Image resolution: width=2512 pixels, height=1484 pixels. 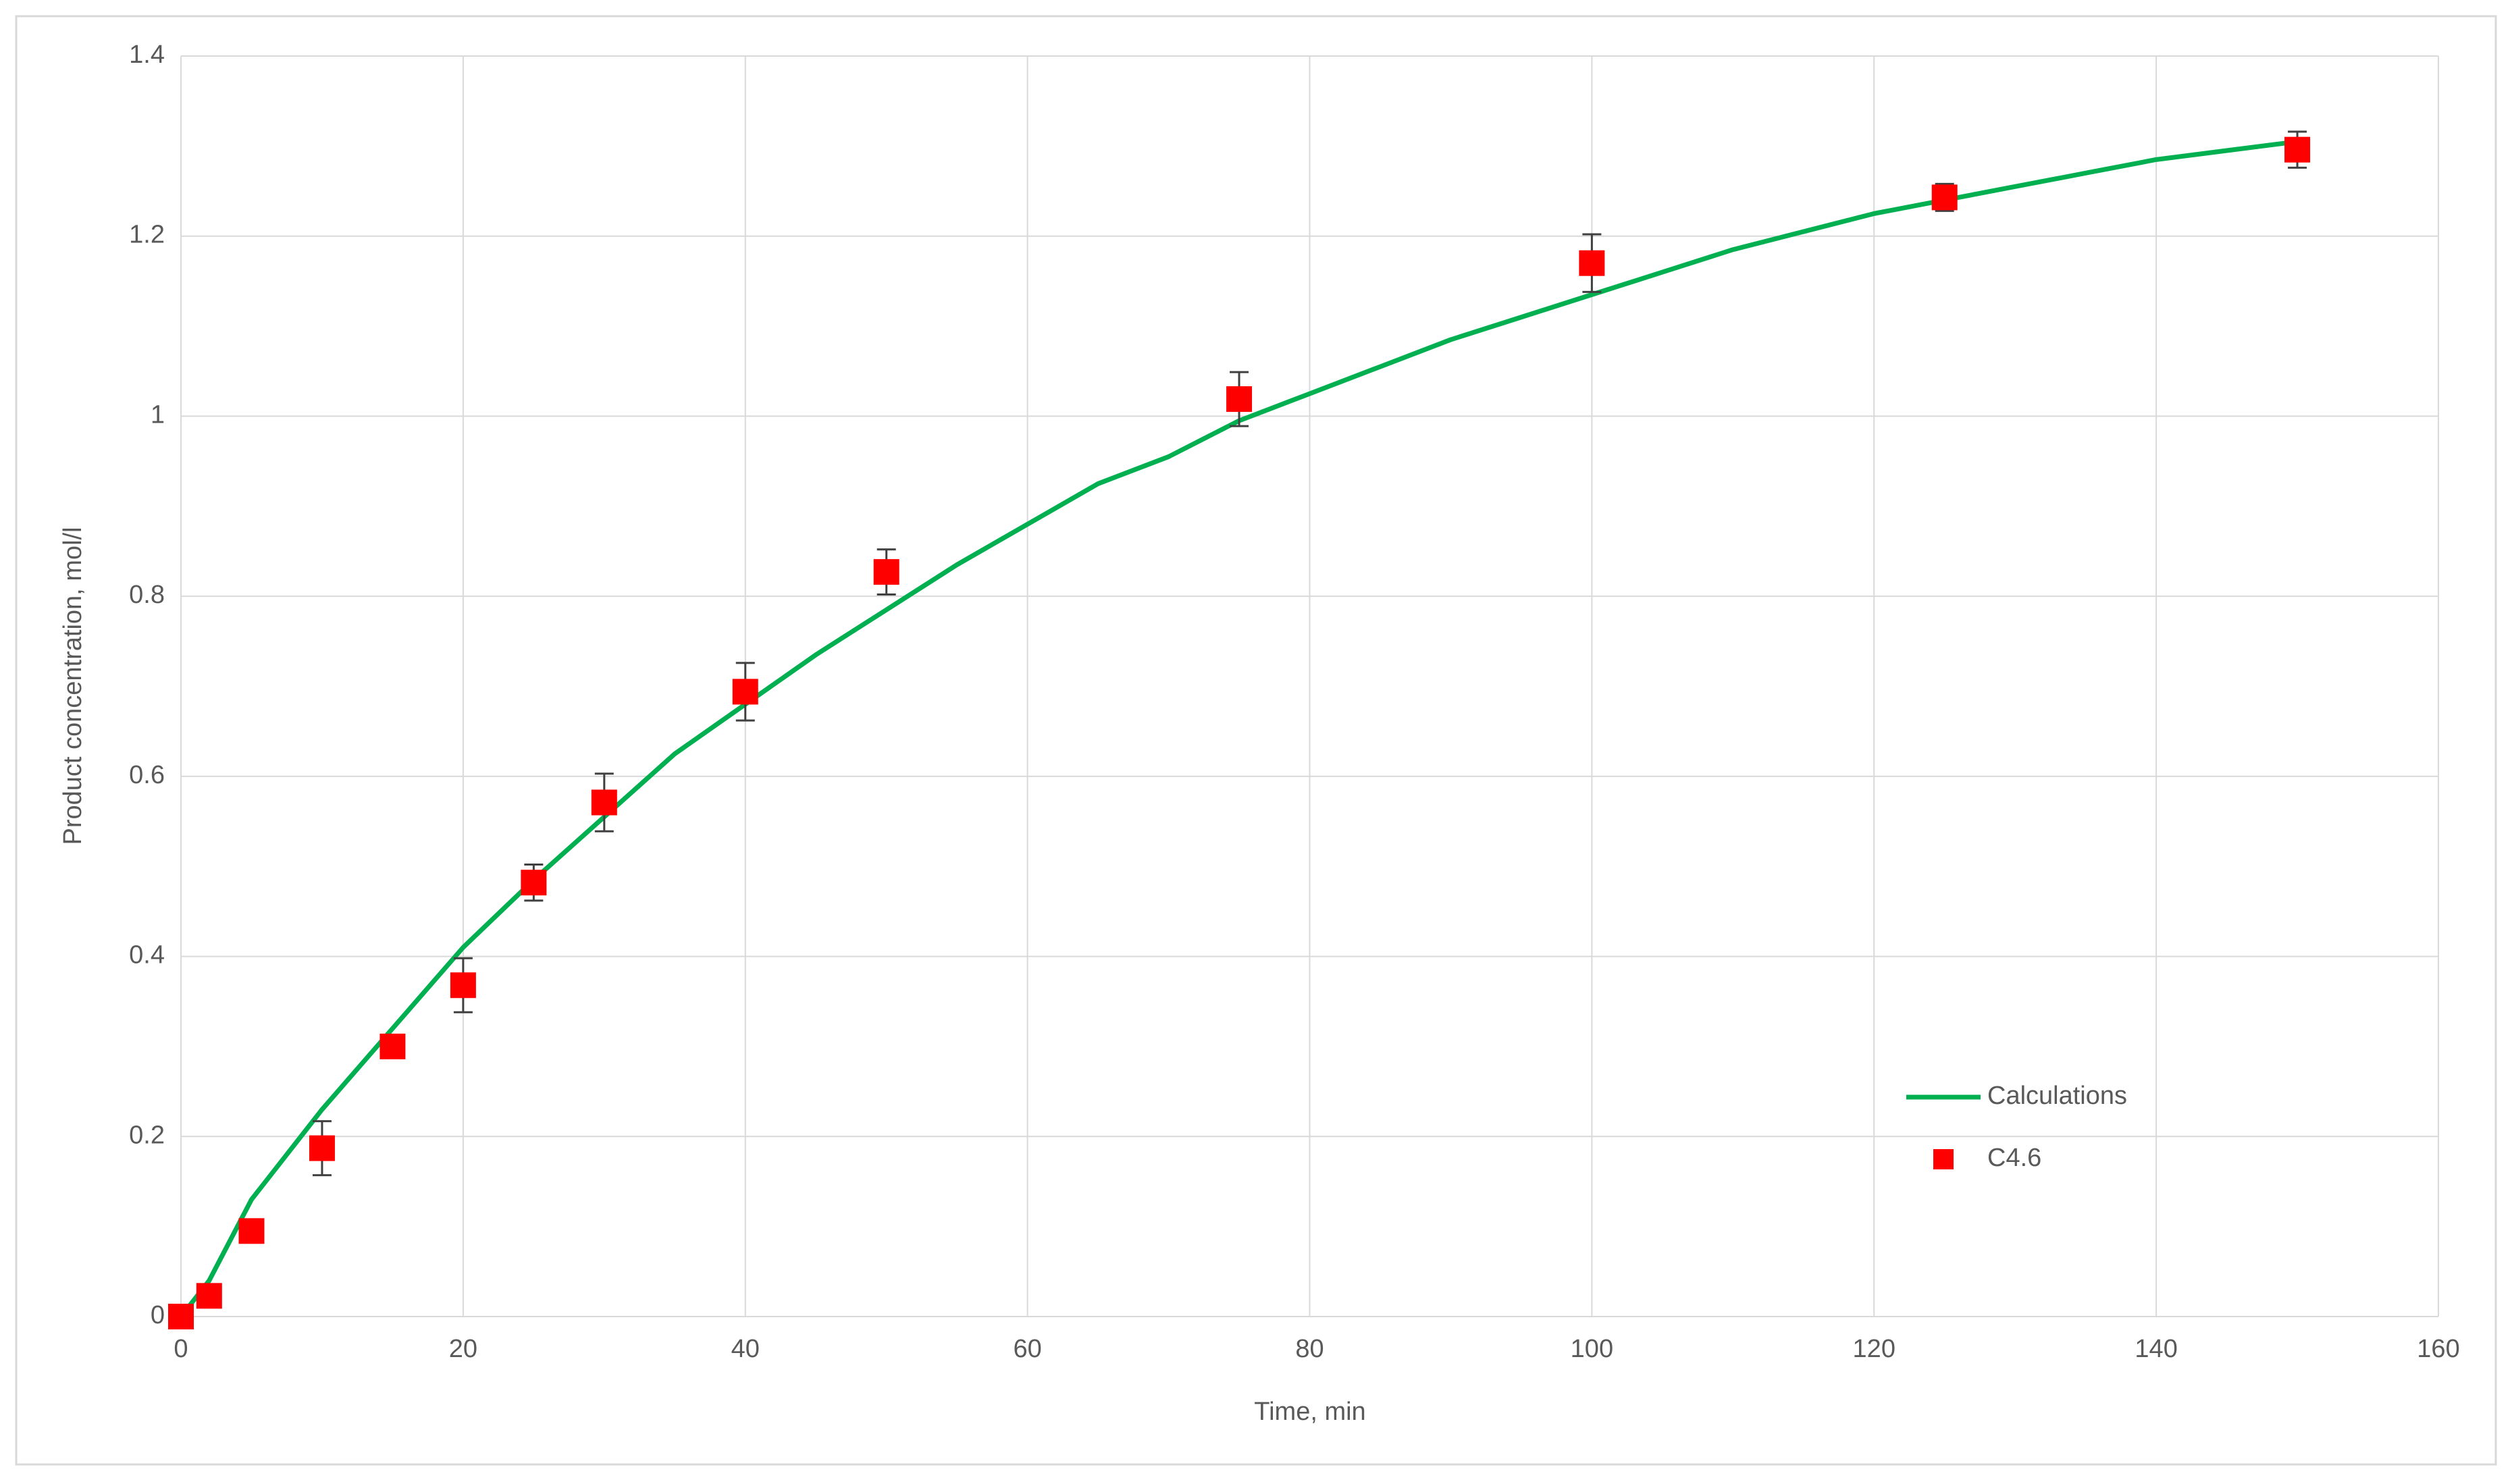 I want to click on y-axis-label: Product concentration, mol/l, so click(x=73, y=686).